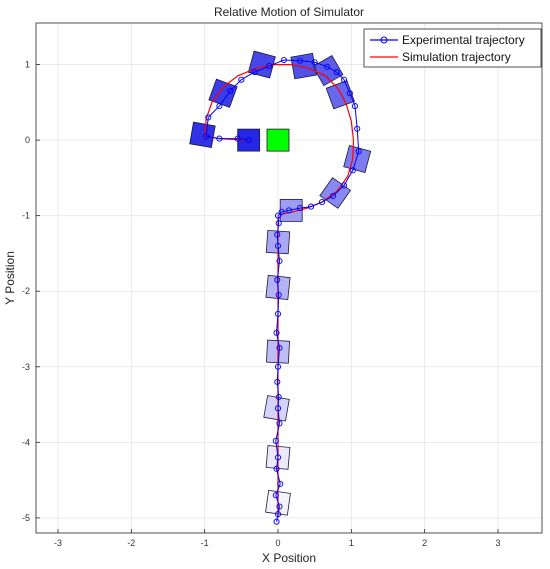 Image resolution: width=550 pixels, height=569 pixels. Describe the element at coordinates (26, 216) in the screenshot. I see `y-tick-label: -1` at that location.